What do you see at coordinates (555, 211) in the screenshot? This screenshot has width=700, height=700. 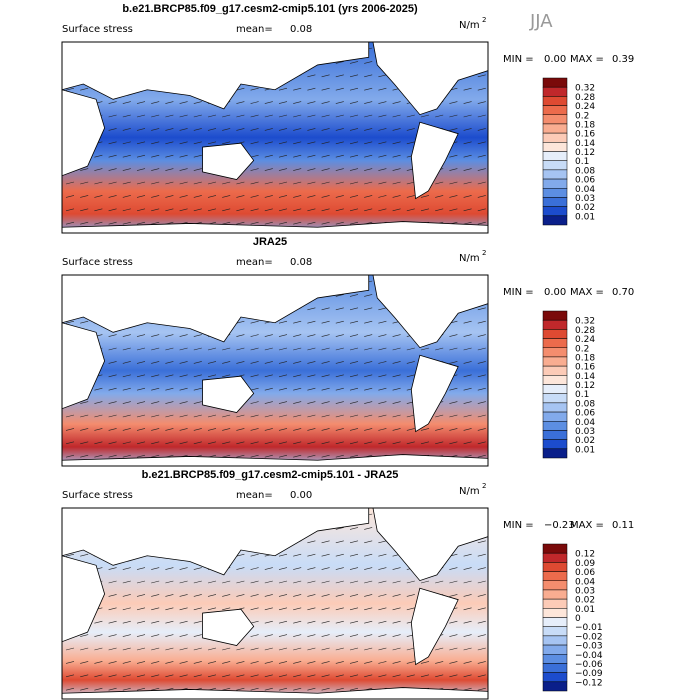 I see `colorbar-box` at bounding box center [555, 211].